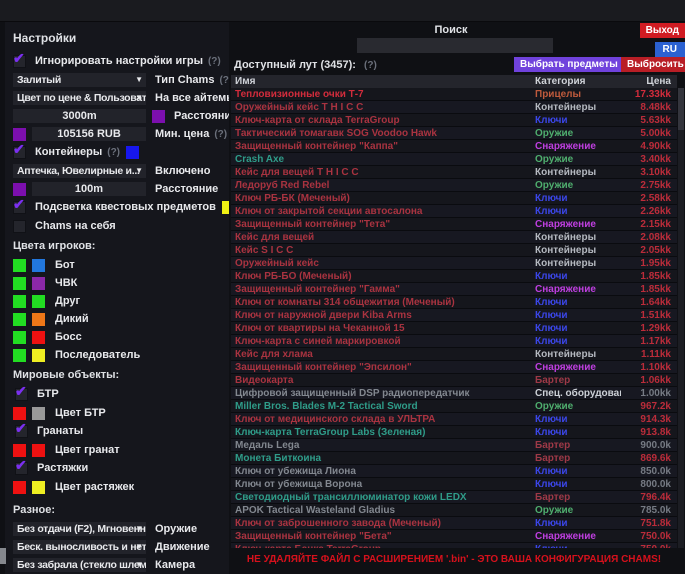 The height and width of the screenshot is (574, 685). I want to click on grenades-checkbox: ✔, so click(21, 429).